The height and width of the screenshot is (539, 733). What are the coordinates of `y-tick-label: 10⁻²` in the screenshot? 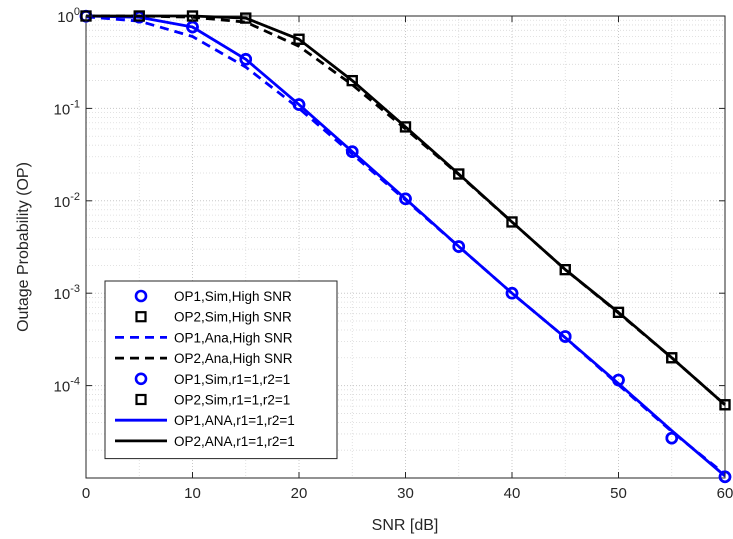 It's located at (67, 201).